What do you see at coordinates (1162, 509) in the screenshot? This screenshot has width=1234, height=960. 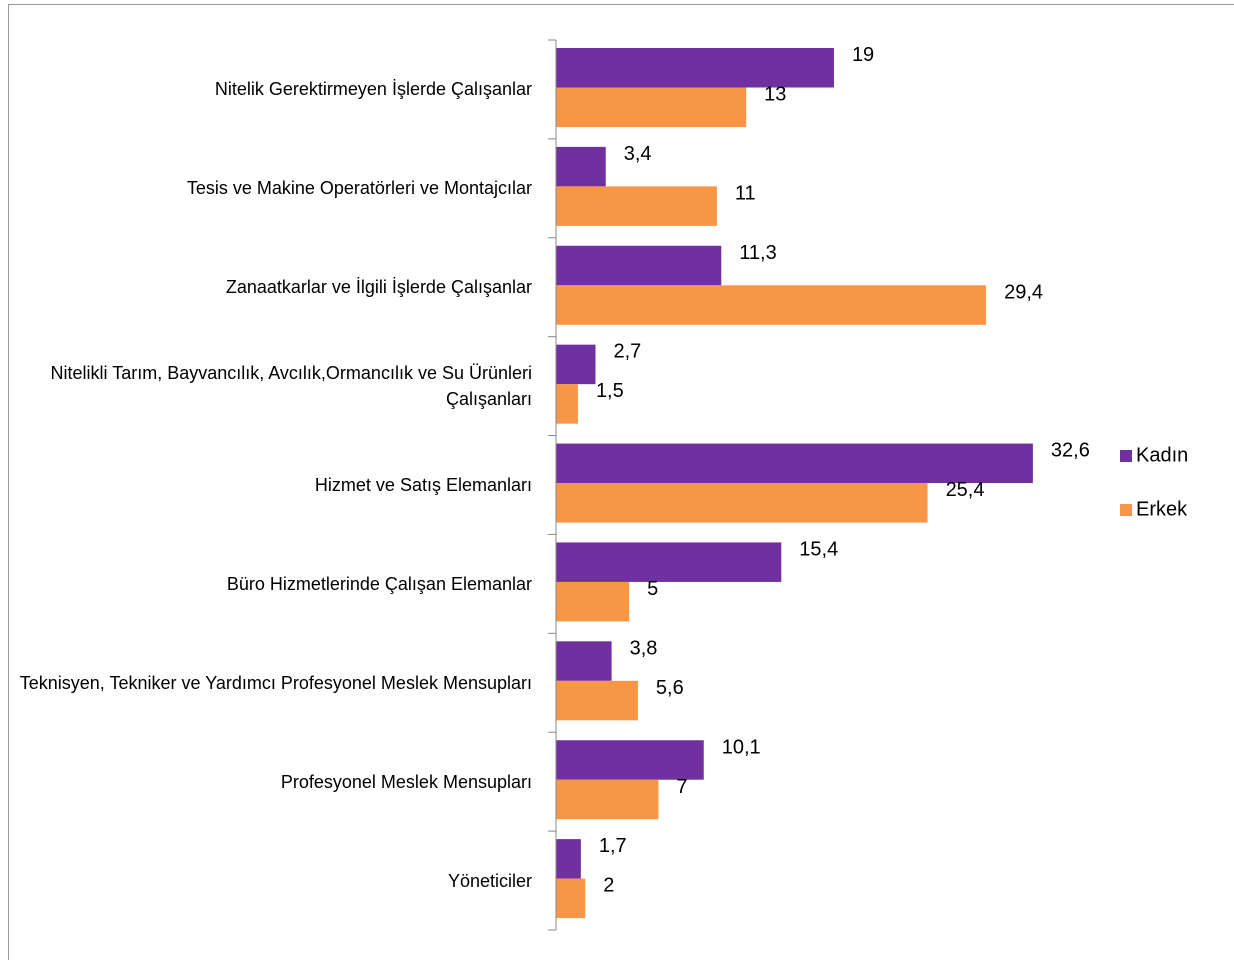 I see `legend-label: Erkek` at bounding box center [1162, 509].